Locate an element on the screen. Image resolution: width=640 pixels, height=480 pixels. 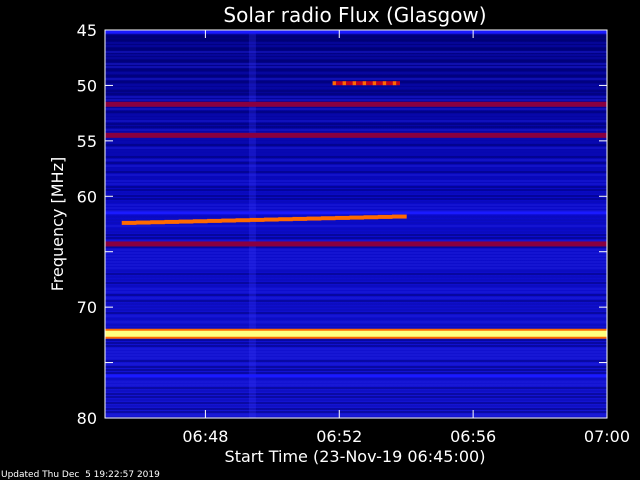
texture-column is located at coordinates (252, 224).